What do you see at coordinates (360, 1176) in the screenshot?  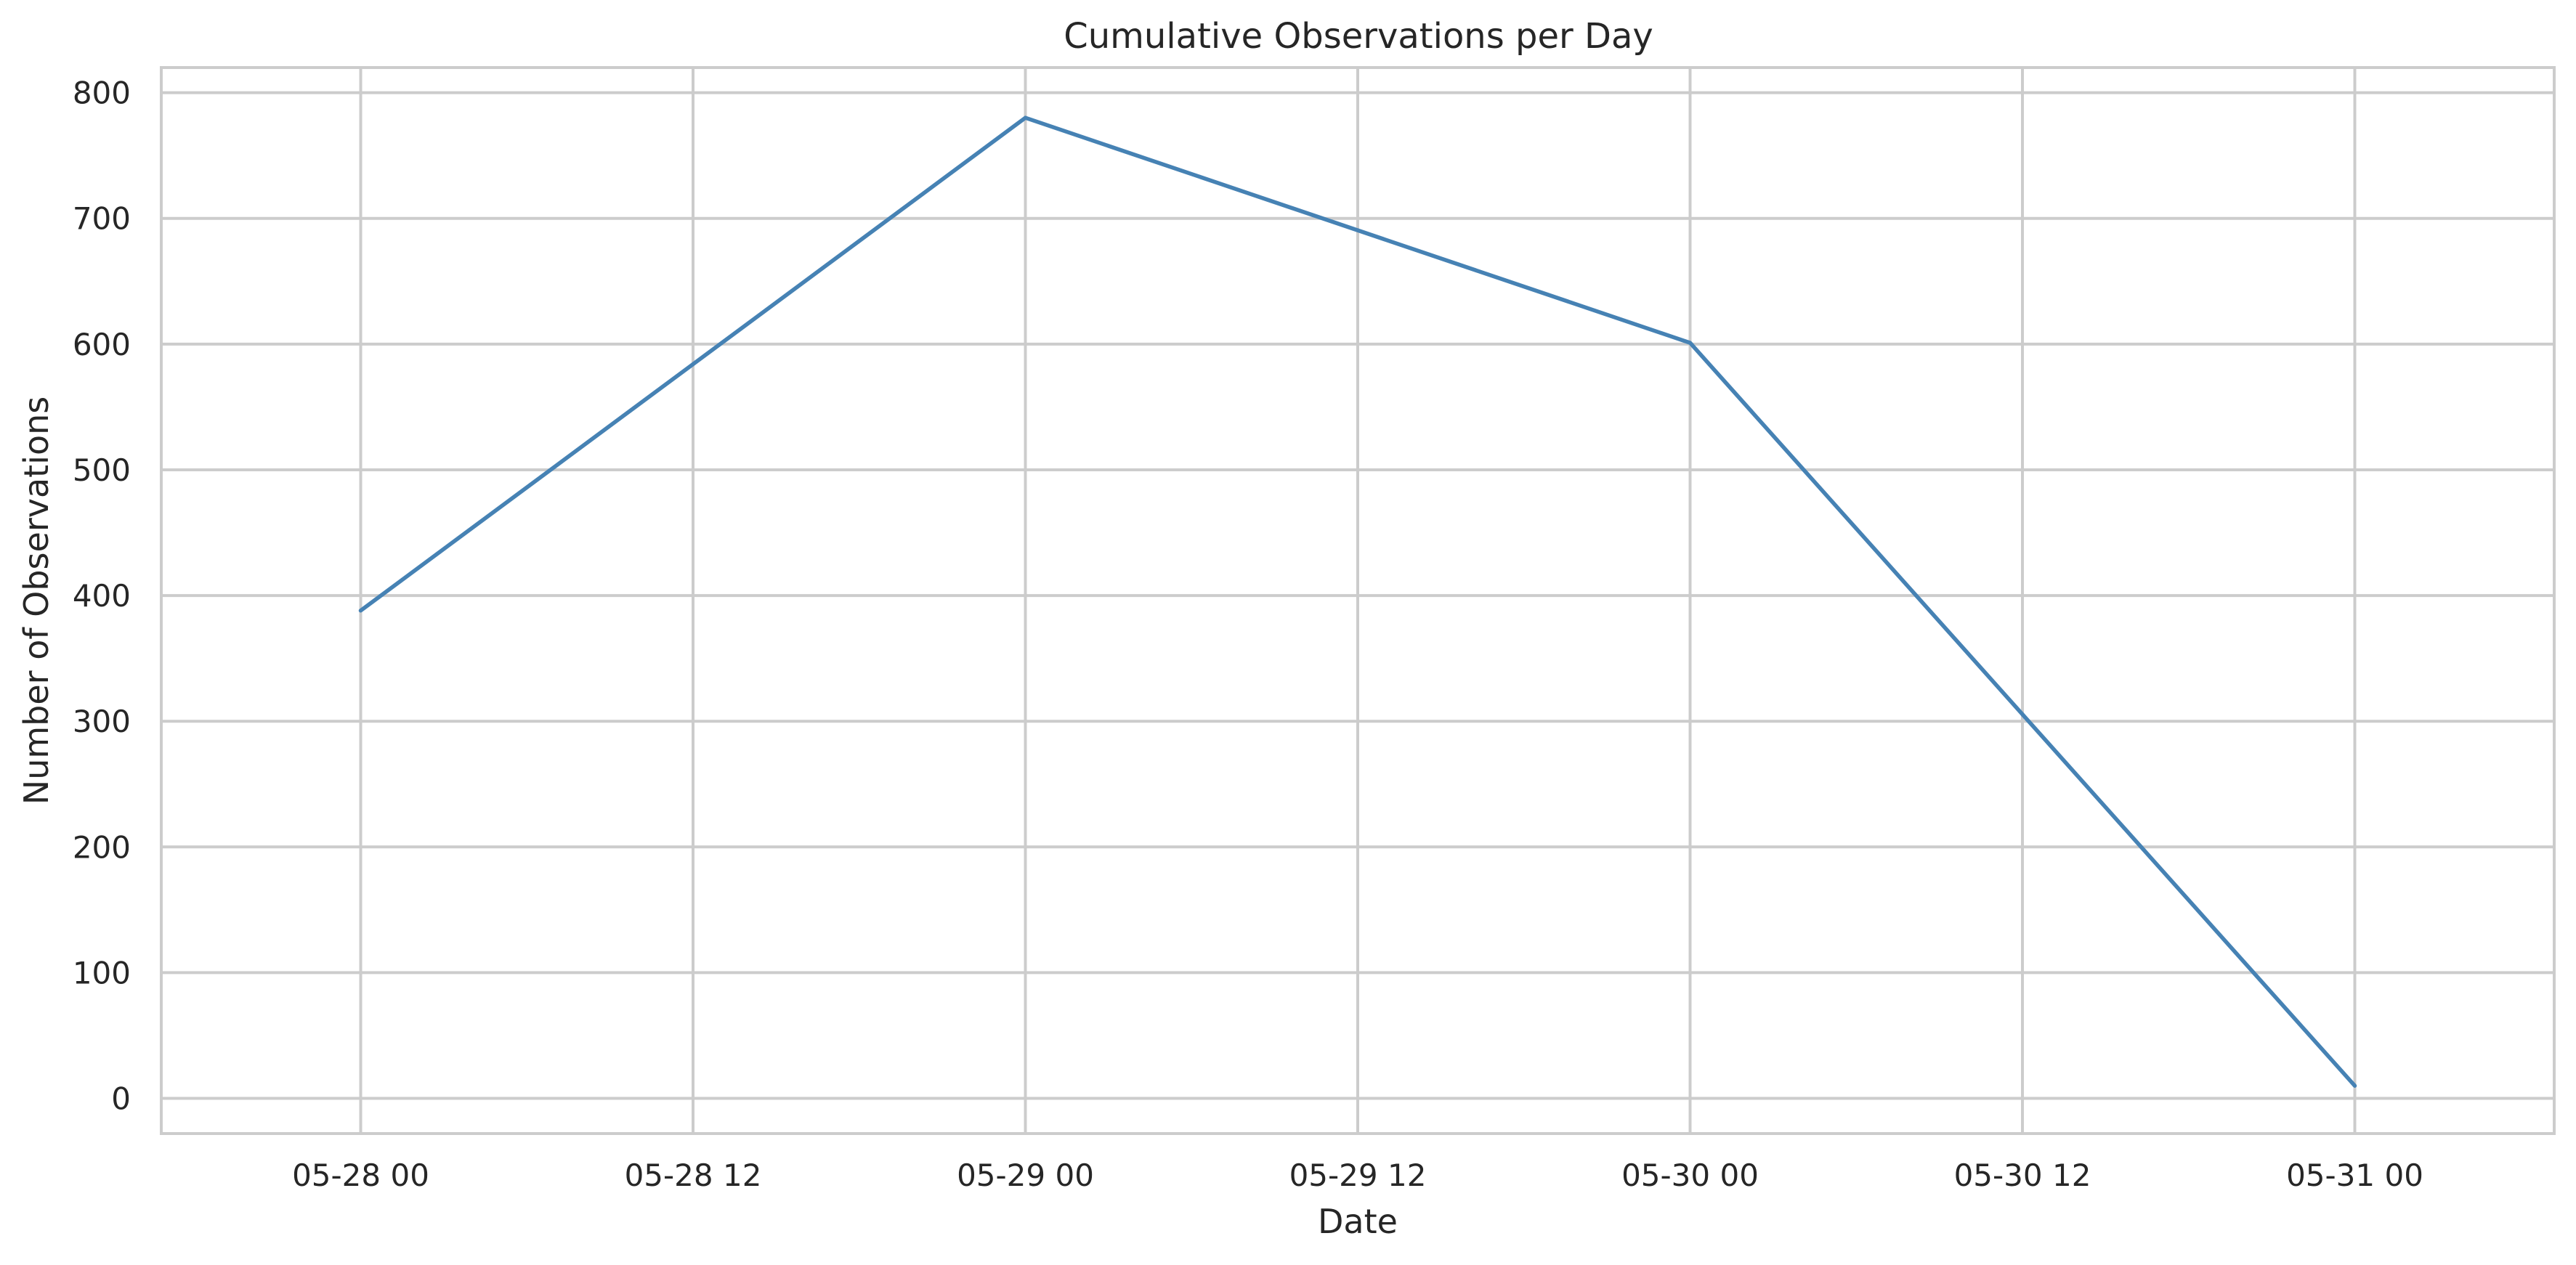 I see `x-tick-label: 05-28 00` at bounding box center [360, 1176].